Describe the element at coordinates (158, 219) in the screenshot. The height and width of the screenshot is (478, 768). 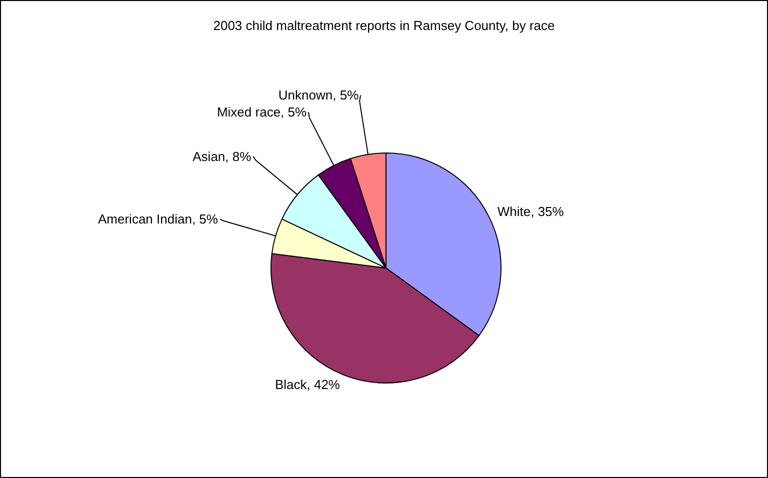
I see `slice-label: American Indian, 5%` at that location.